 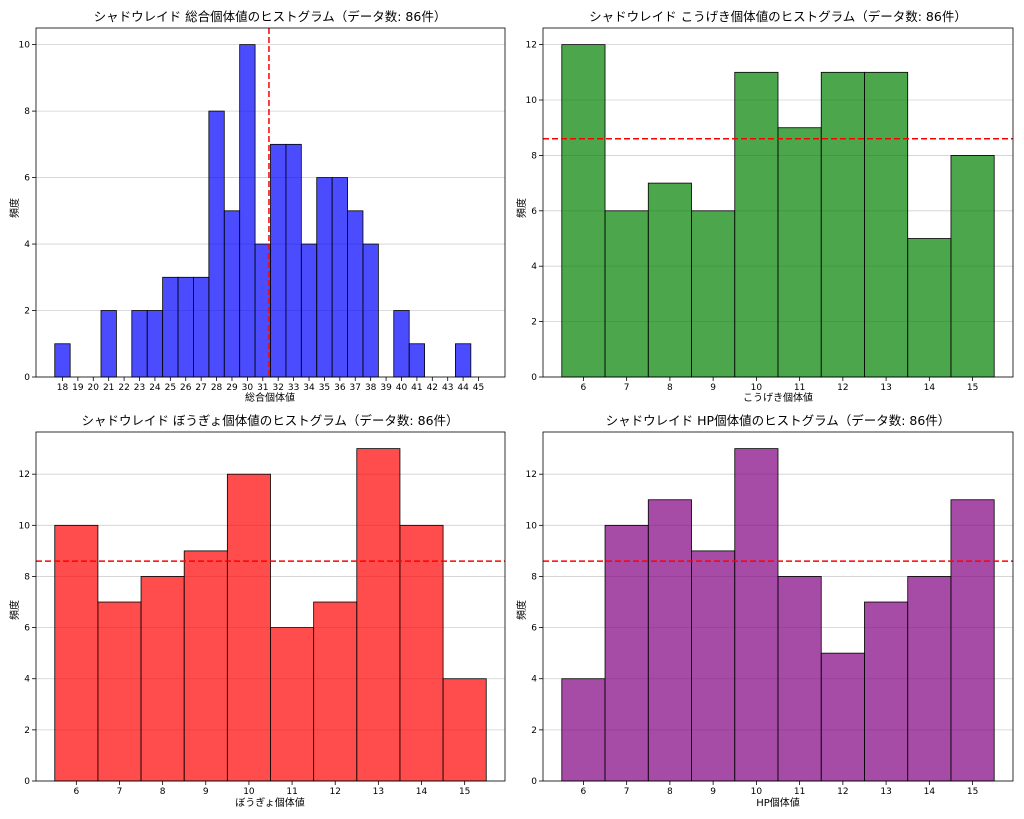 I want to click on x-tick-label: 18, so click(x=63, y=388).